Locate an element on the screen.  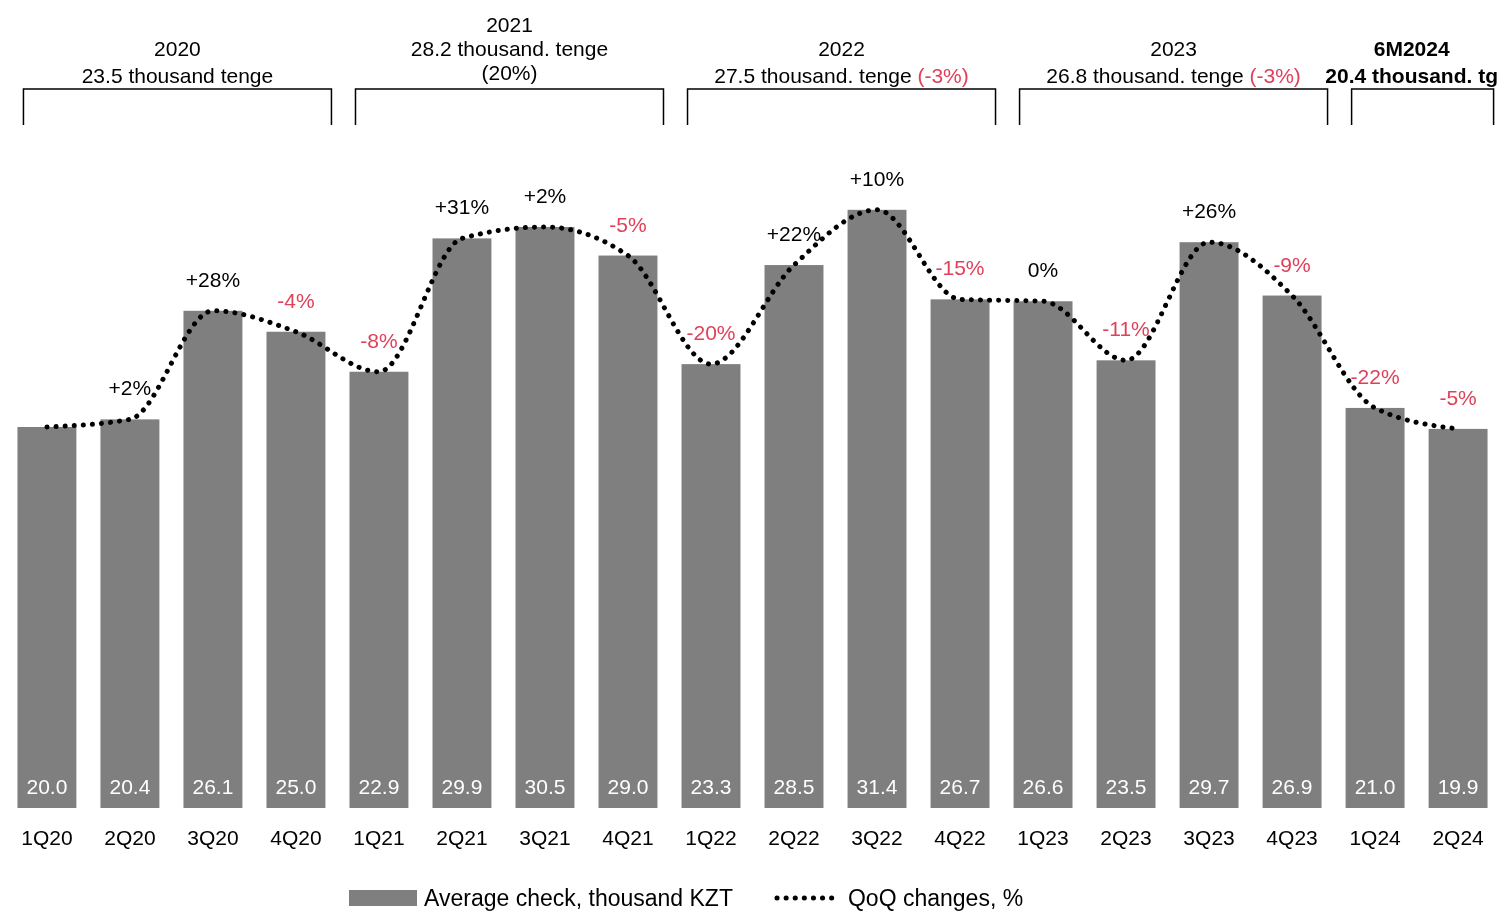
annotation: +10% is located at coordinates (877, 178).